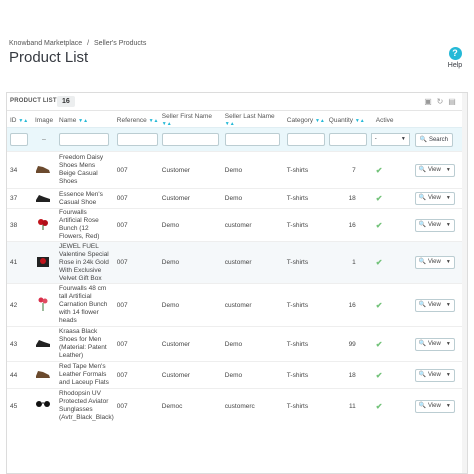 Image resolution: width=474 pixels, height=474 pixels. Describe the element at coordinates (19, 120) in the screenshot. I see `column-id: ID ▼▲` at that location.